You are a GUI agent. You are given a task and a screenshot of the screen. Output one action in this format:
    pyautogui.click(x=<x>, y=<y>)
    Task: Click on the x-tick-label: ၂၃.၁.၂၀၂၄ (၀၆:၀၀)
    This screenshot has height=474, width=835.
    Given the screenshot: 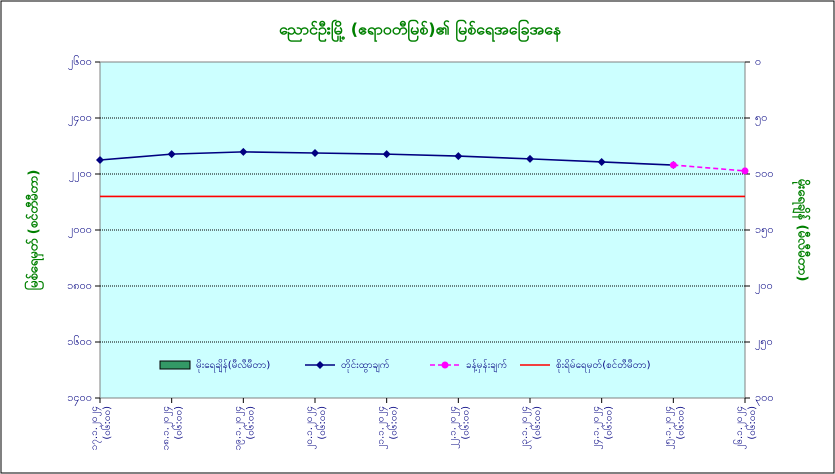 What is the action you would take?
    pyautogui.click(x=531, y=428)
    